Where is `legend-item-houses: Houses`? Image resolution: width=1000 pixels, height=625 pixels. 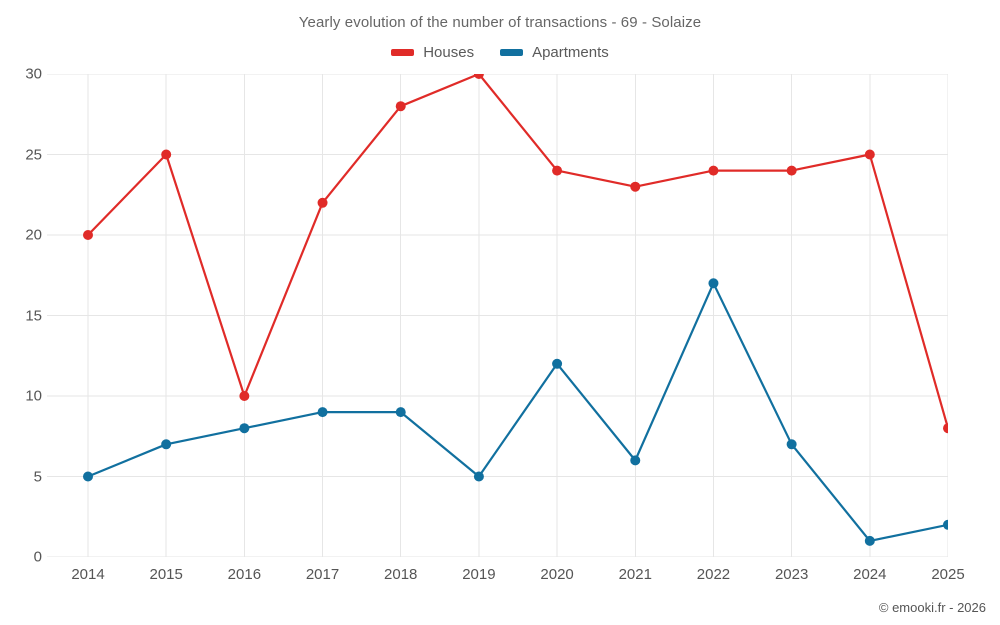 legend-item-houses: Houses is located at coordinates (432, 52).